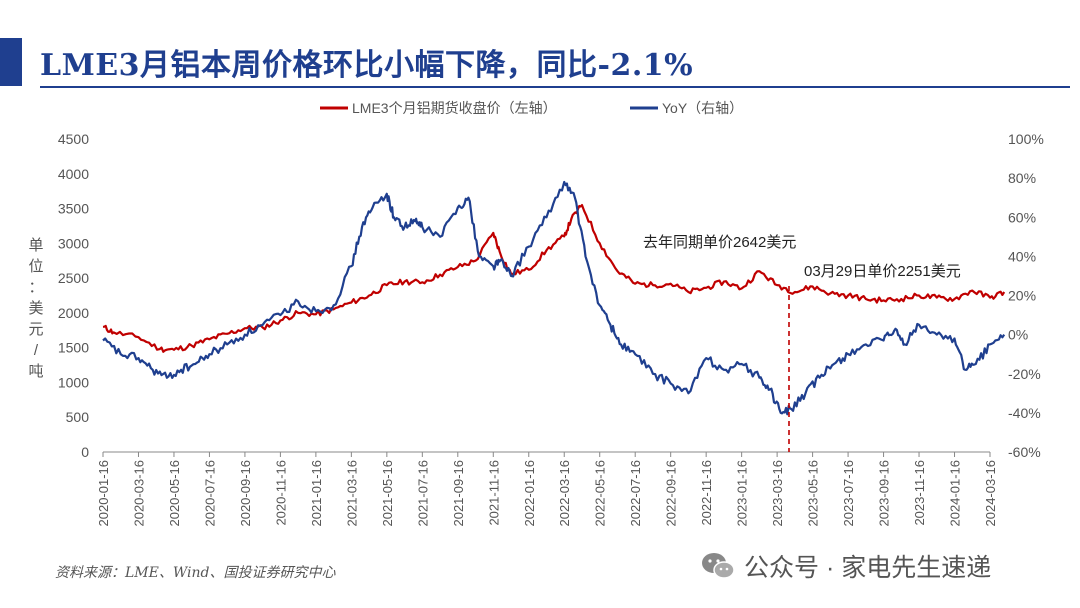 This screenshot has width=1080, height=608. Describe the element at coordinates (78, 417) in the screenshot. I see `y-left-tick-label: 500` at that location.